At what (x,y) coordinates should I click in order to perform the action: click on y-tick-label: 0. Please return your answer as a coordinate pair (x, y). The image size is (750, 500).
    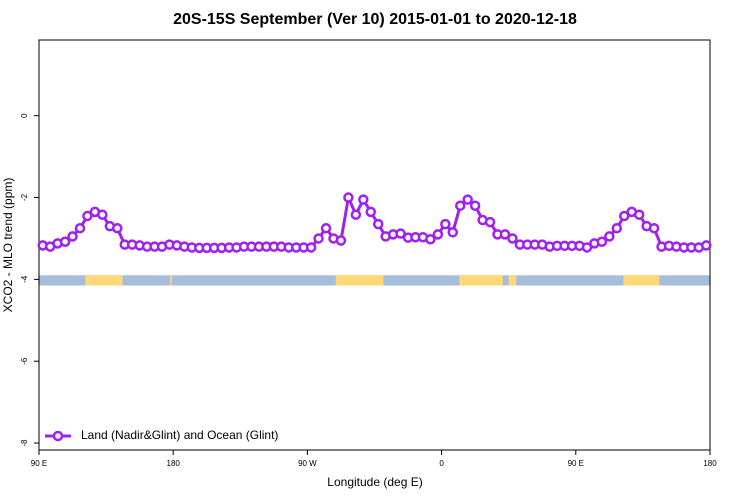
    Looking at the image, I should click on (24, 115).